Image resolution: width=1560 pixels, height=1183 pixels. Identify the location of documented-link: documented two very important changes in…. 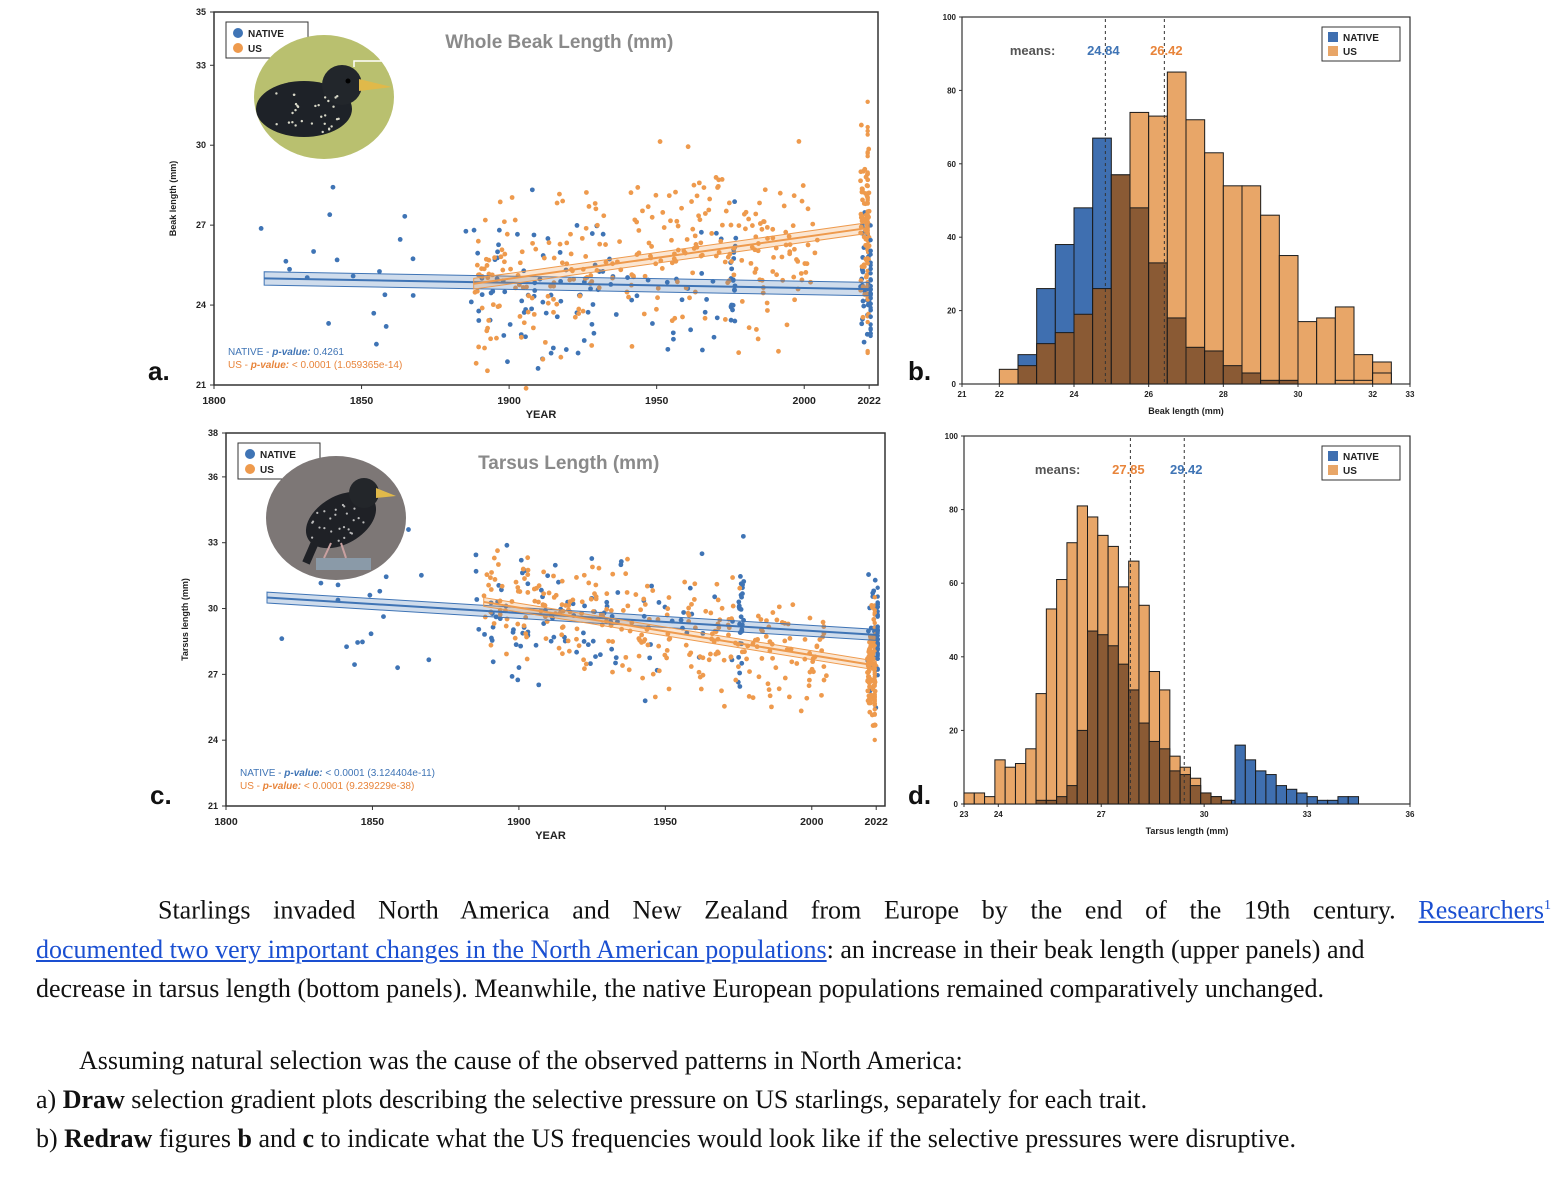
(431, 949).